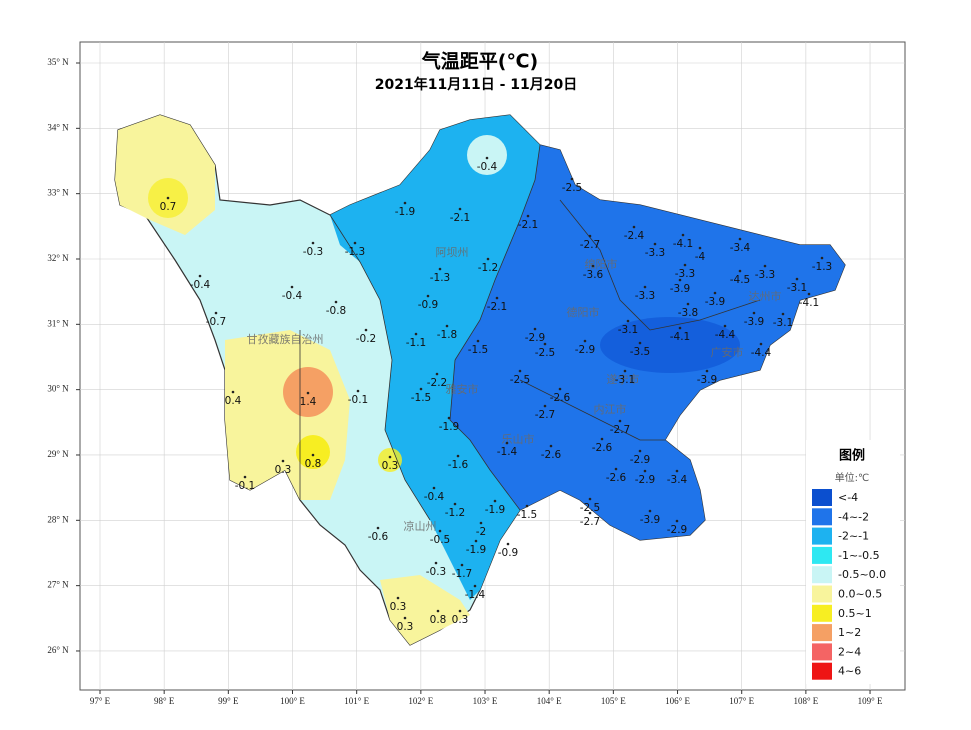 The height and width of the screenshot is (730, 971). What do you see at coordinates (487, 155) in the screenshot?
I see `zone-minus-0.5-to-0` at bounding box center [487, 155].